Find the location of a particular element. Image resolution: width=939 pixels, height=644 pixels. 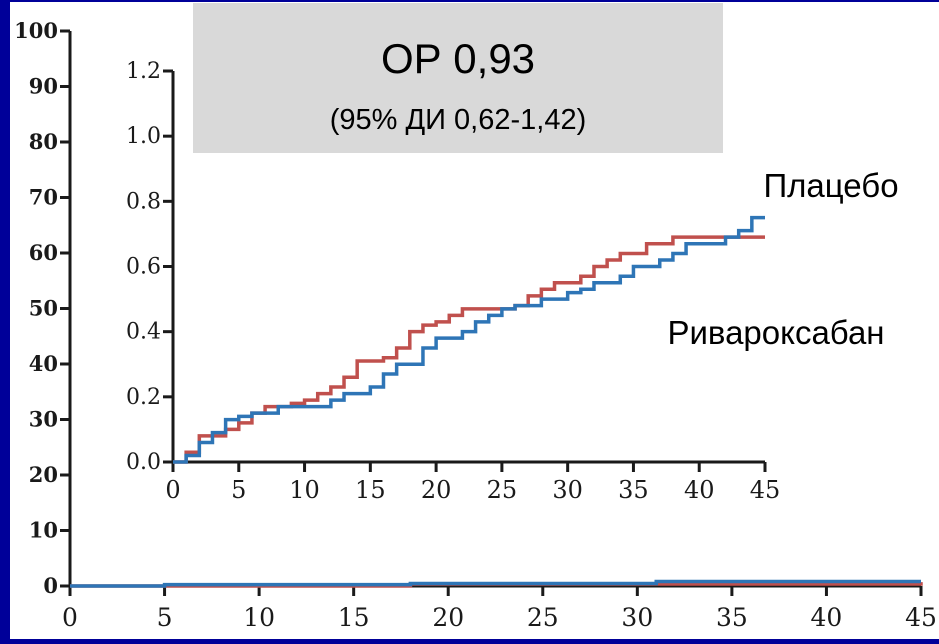

outer-y-tick-label: 90 is located at coordinates (43, 86).